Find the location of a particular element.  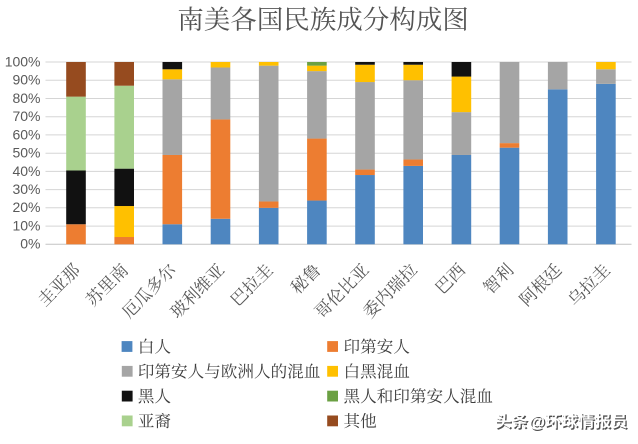

svg-text: 100% is located at coordinates (23, 61).